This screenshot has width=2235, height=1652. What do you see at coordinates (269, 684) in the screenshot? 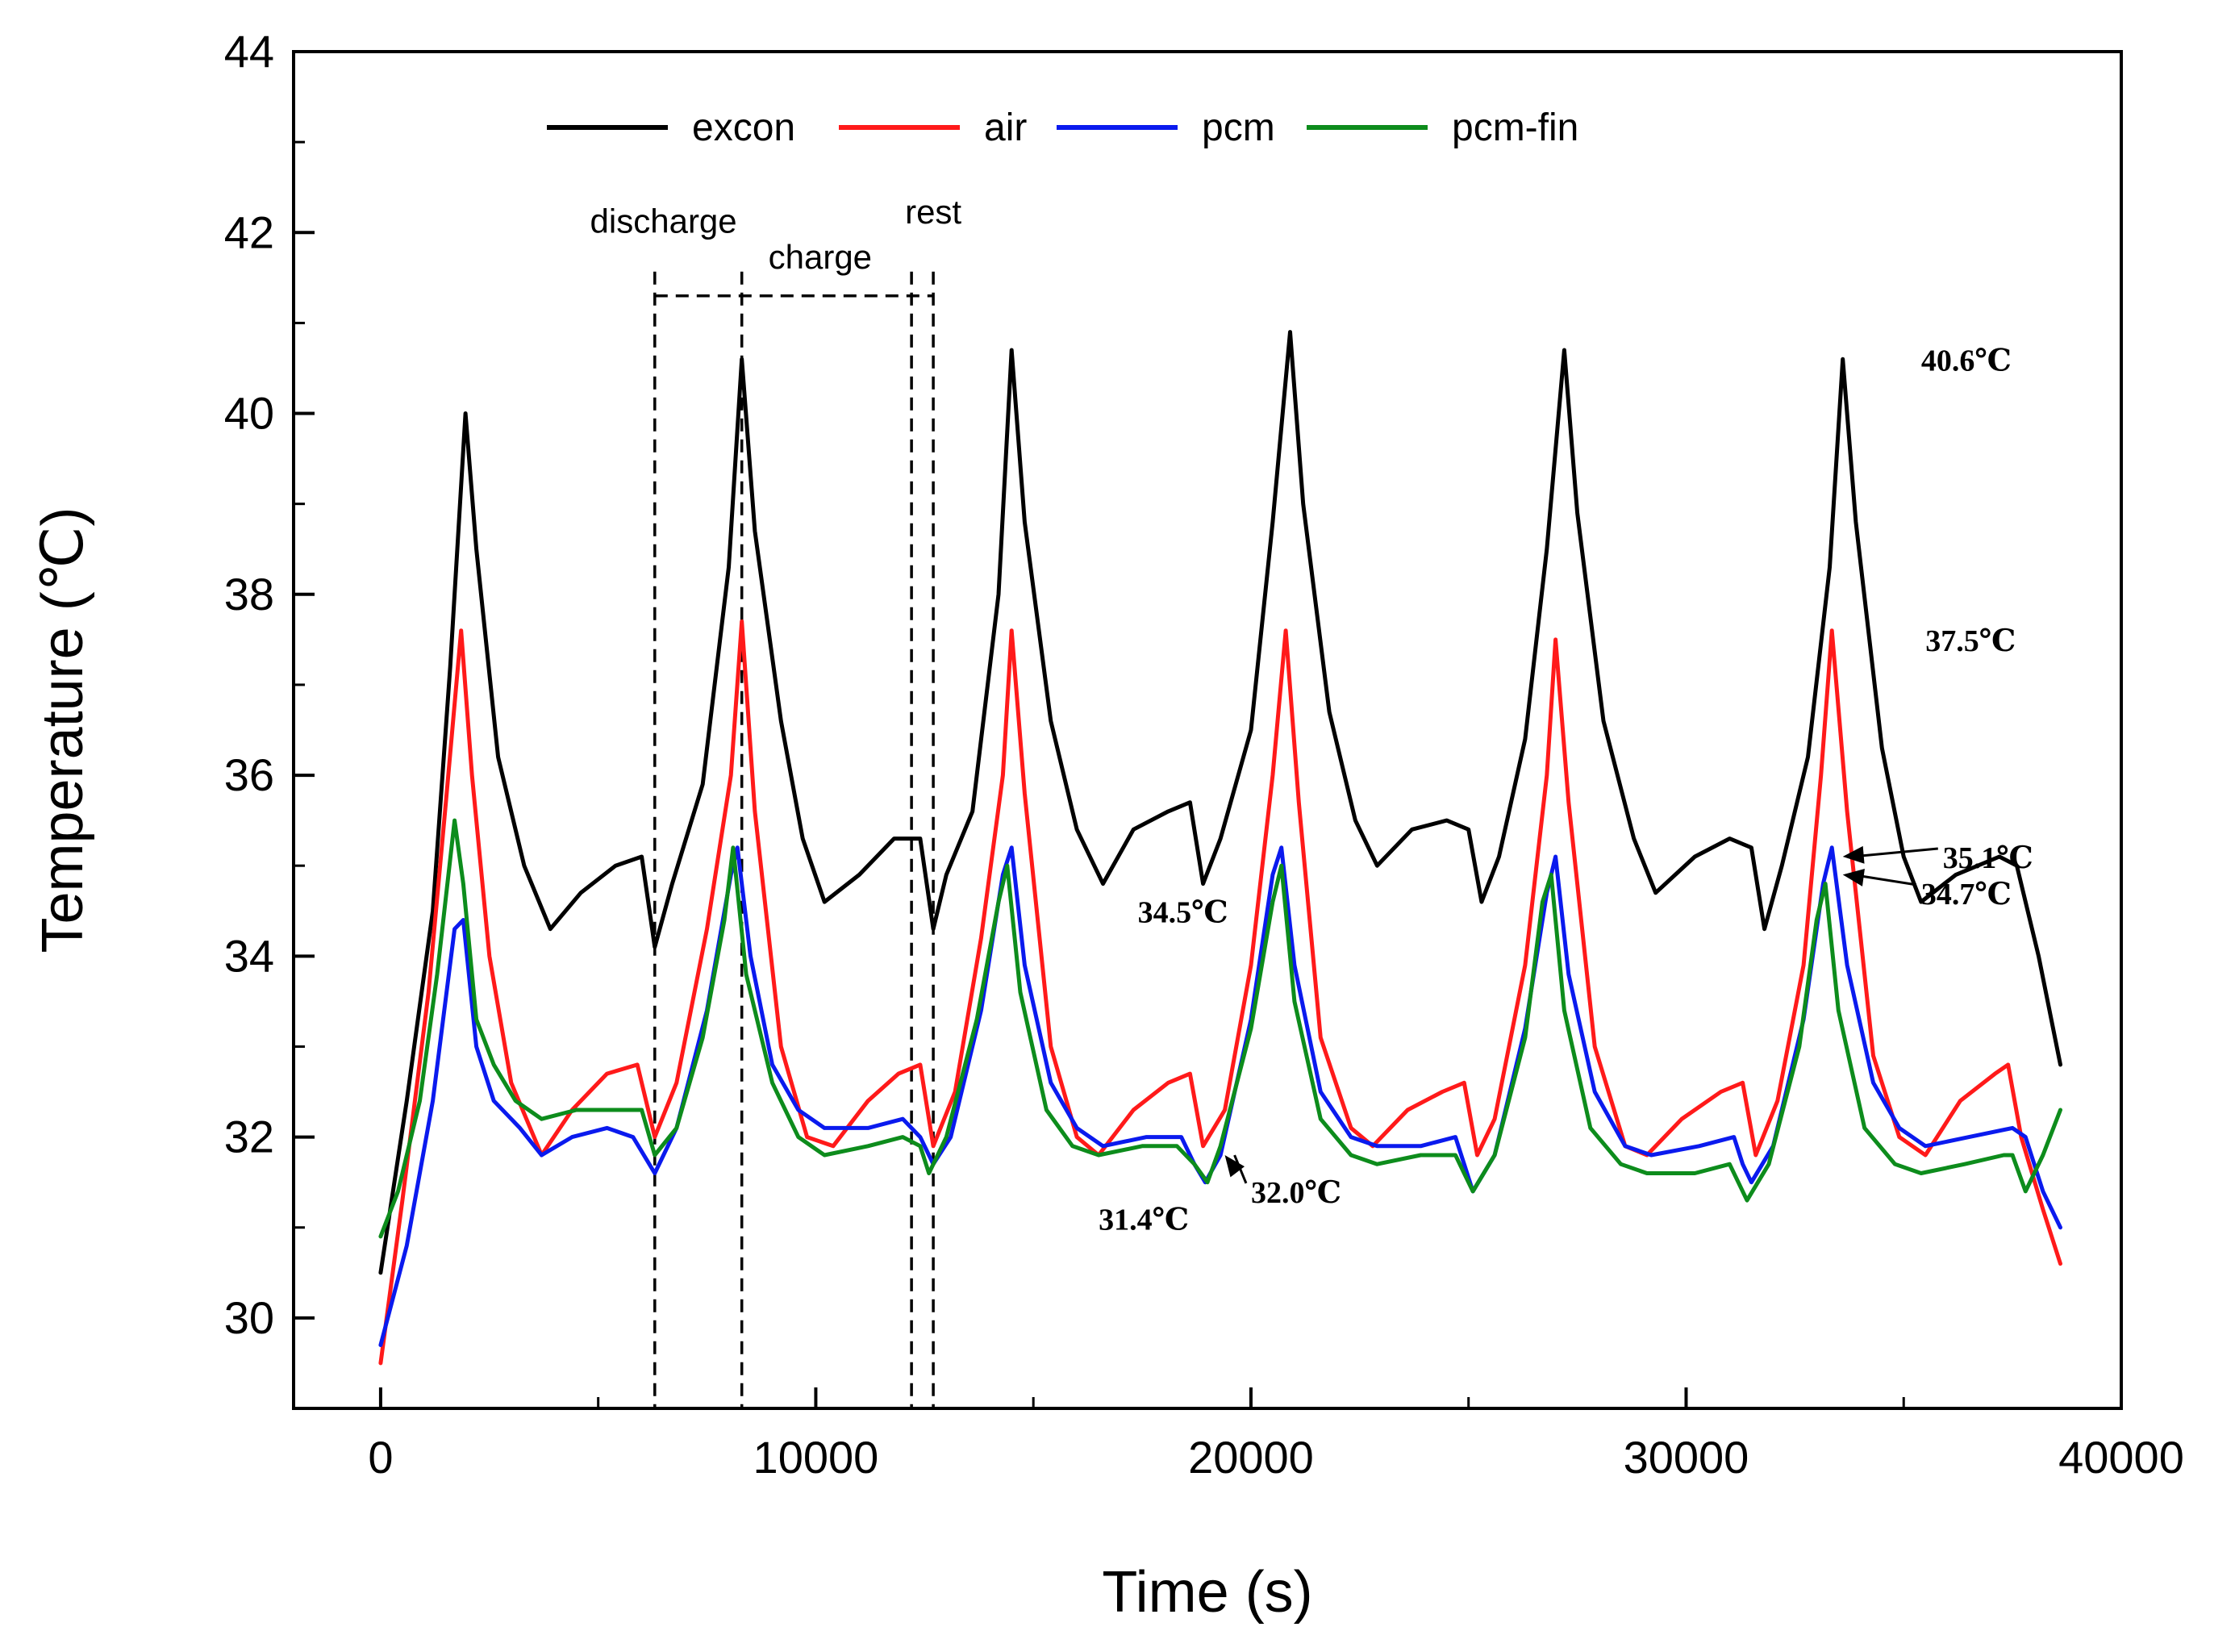
I see `y-axis-ticks: 30 32 34 36 38 40 42 44` at bounding box center [269, 684].